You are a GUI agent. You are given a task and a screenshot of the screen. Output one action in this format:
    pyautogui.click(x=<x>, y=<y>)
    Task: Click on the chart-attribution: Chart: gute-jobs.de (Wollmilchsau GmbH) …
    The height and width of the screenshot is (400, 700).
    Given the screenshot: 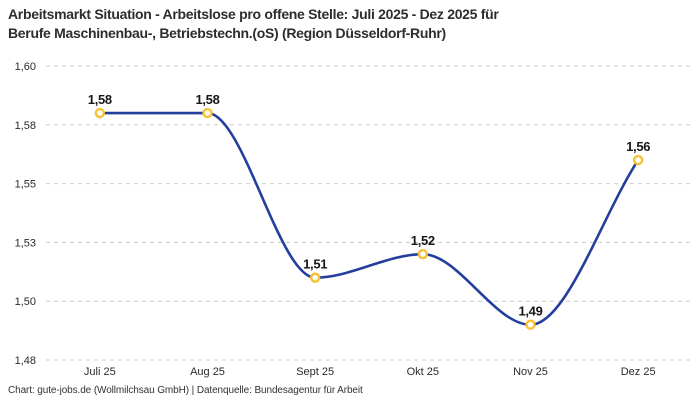 What is the action you would take?
    pyautogui.click(x=185, y=390)
    